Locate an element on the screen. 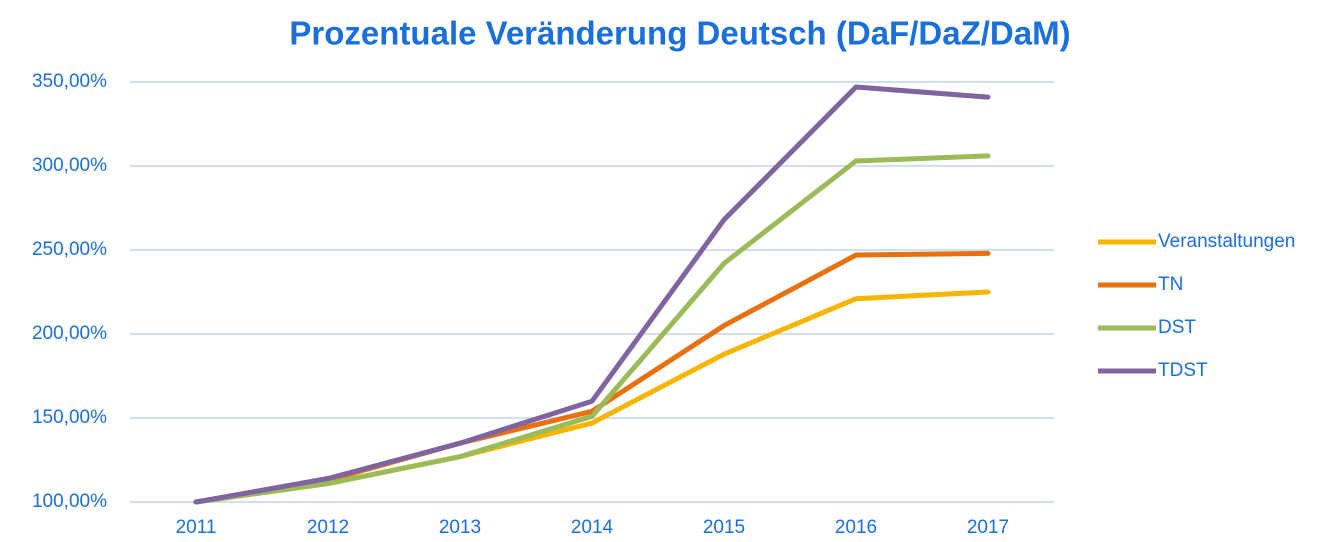 The height and width of the screenshot is (542, 1335). y-tick-label: 300,00% is located at coordinates (69, 165).